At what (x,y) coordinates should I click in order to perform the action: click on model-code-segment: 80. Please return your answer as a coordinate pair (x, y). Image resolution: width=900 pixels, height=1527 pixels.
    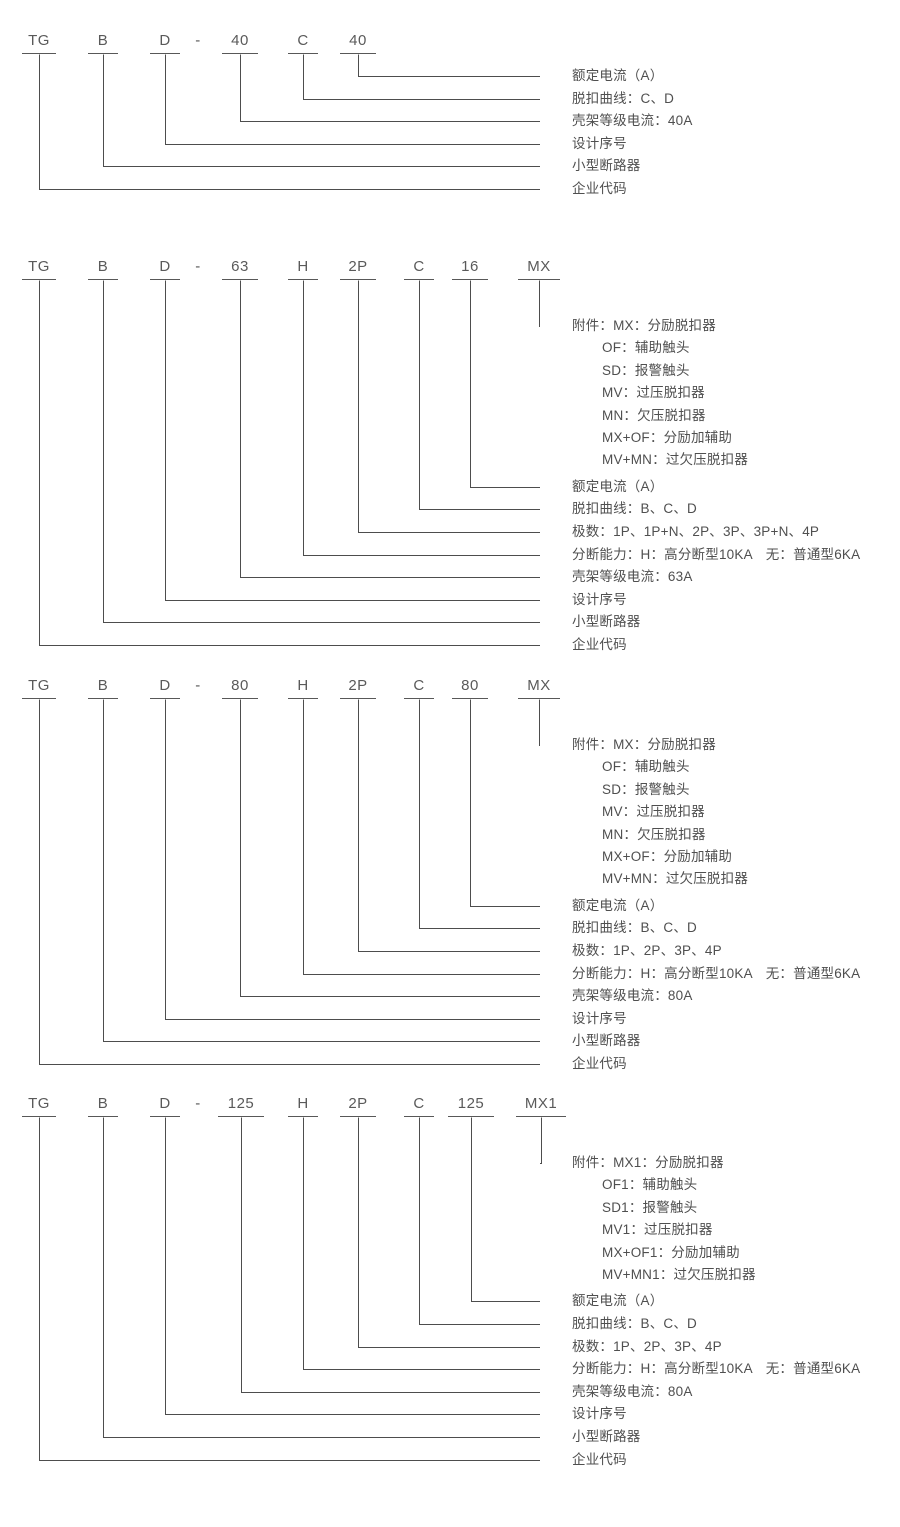
    Looking at the image, I should click on (470, 687).